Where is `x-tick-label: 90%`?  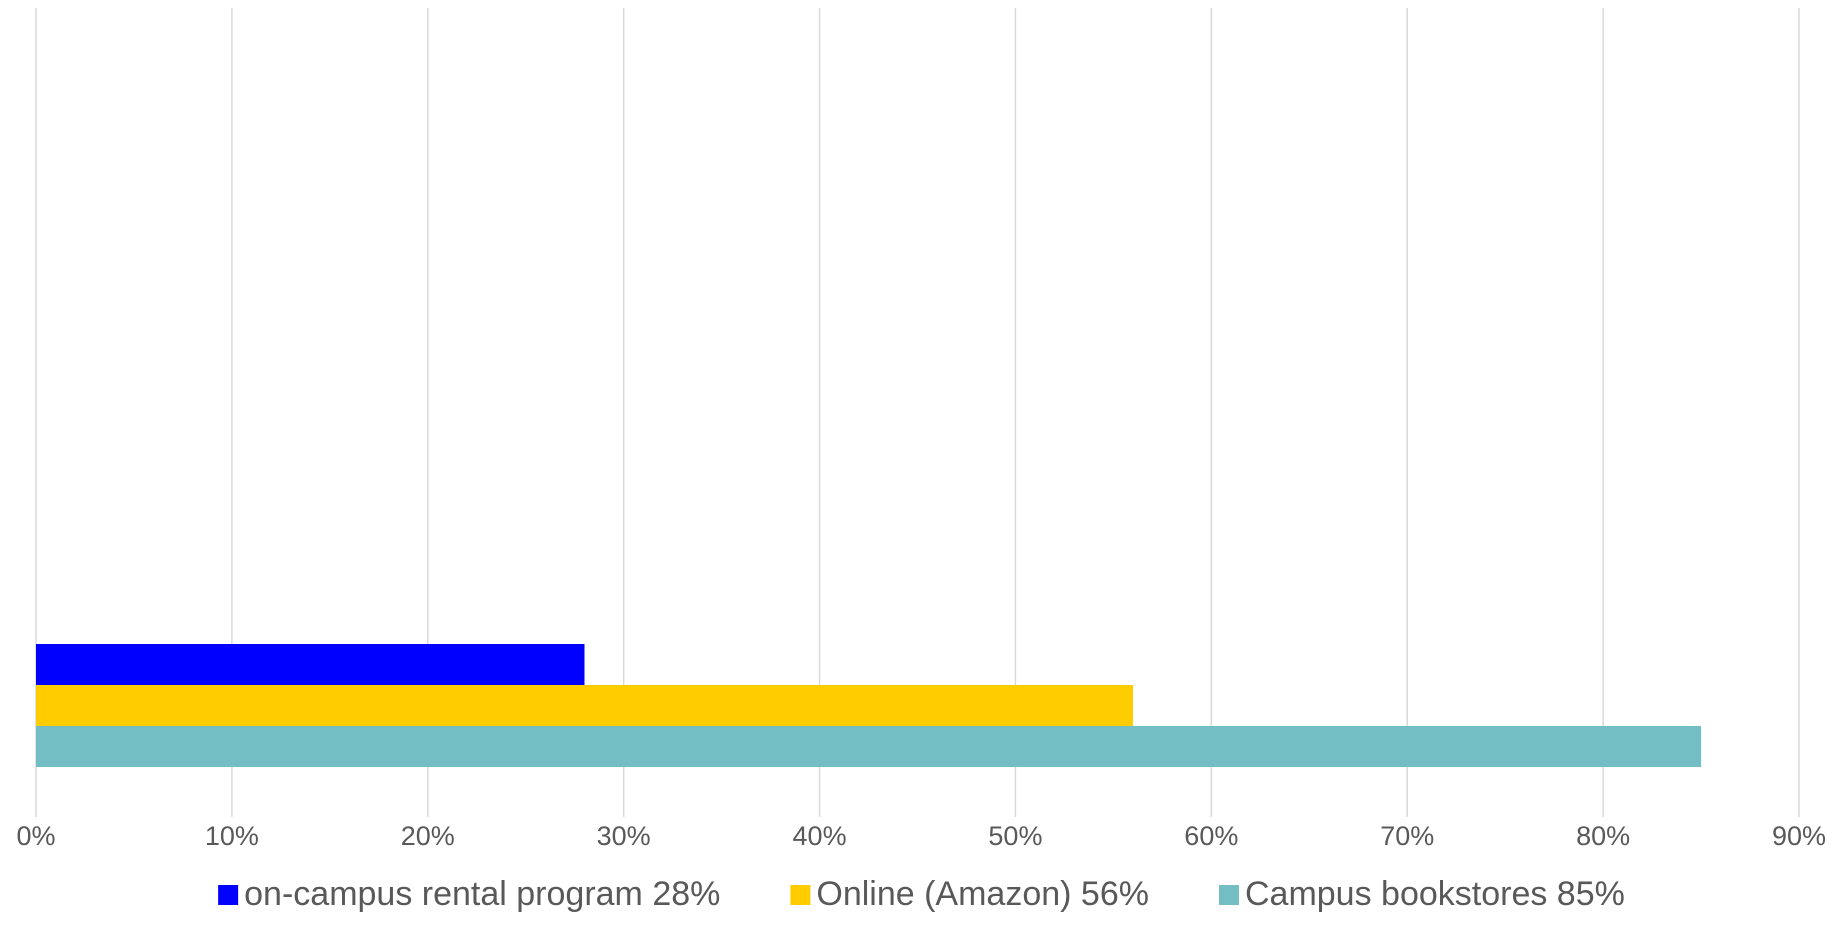 x-tick-label: 90% is located at coordinates (1799, 836).